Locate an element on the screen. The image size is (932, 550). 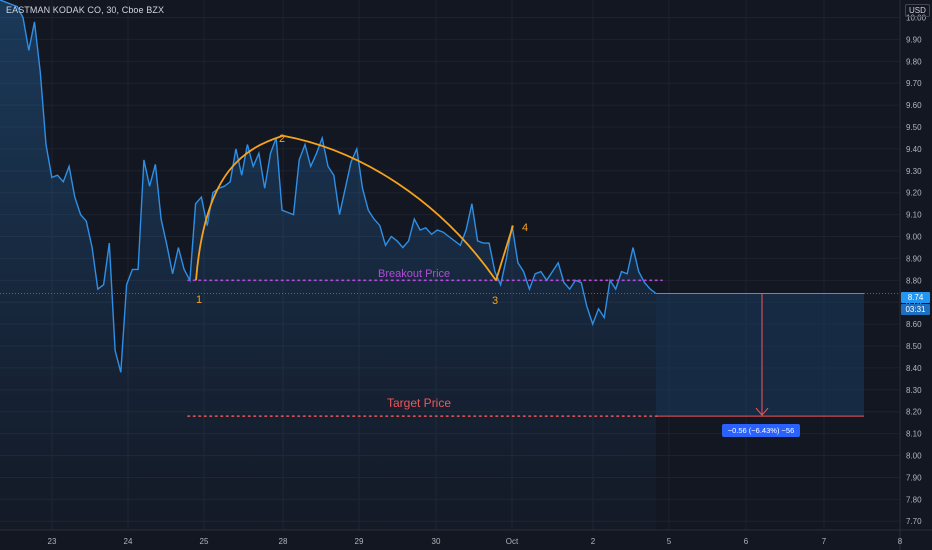
handle-leg is located at coordinates (504, 253).